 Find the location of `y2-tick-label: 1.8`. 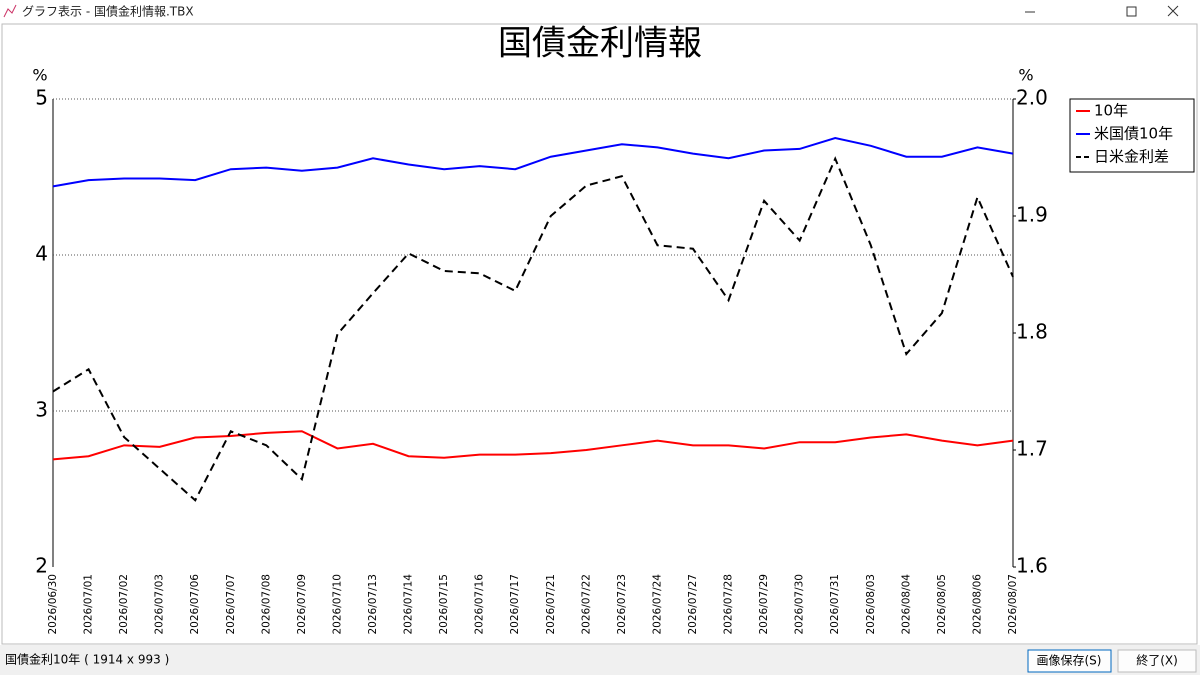

y2-tick-label: 1.8 is located at coordinates (1032, 332).